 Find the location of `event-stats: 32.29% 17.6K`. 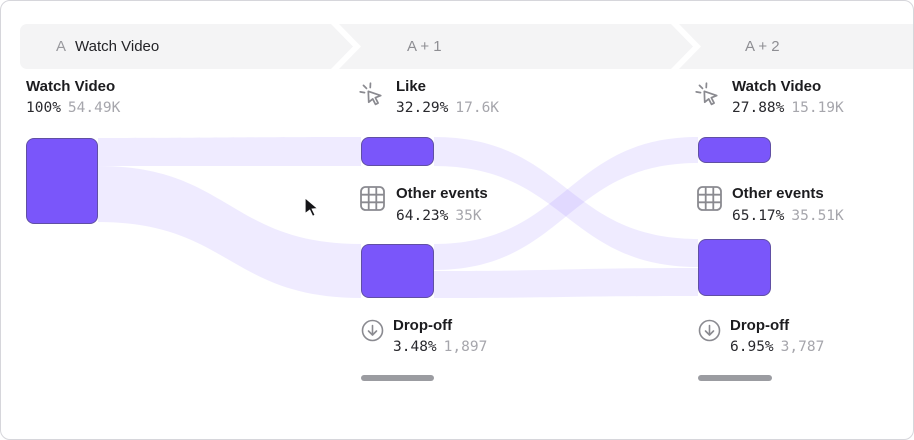

event-stats: 32.29% 17.6K is located at coordinates (447, 108).